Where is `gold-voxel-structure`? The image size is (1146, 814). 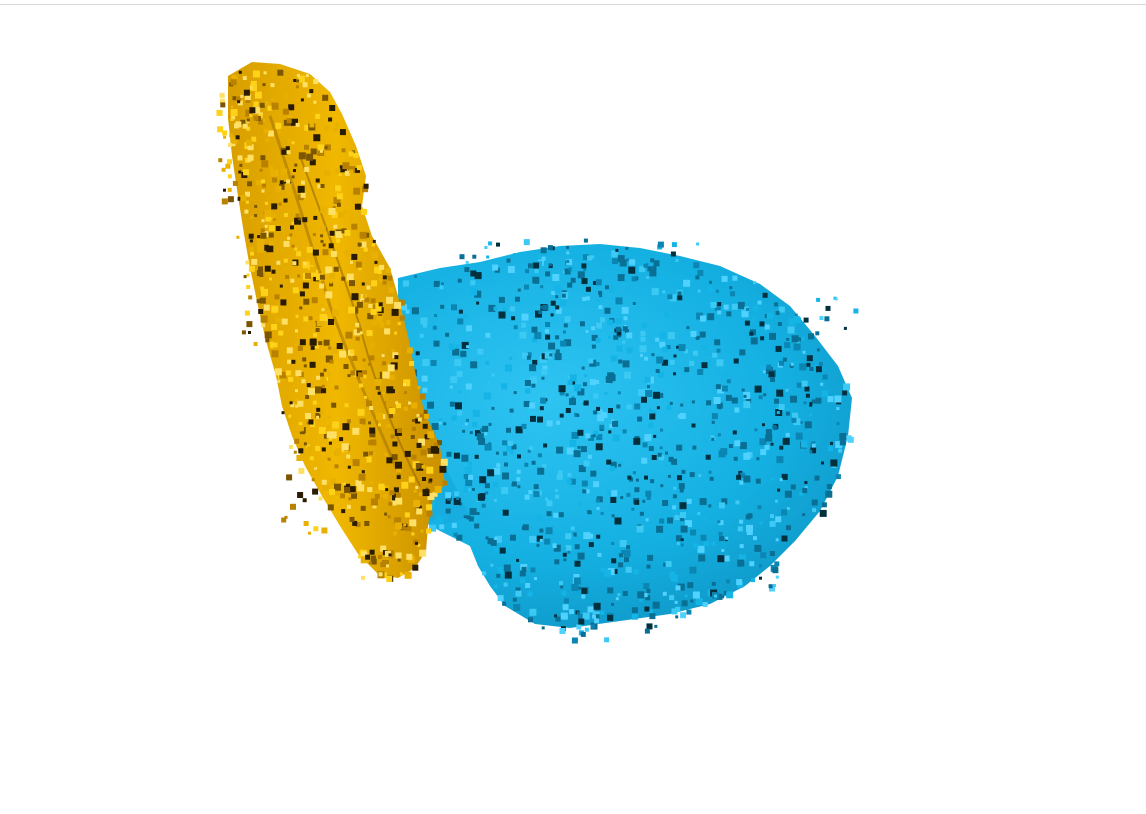 gold-voxel-structure is located at coordinates (332, 322).